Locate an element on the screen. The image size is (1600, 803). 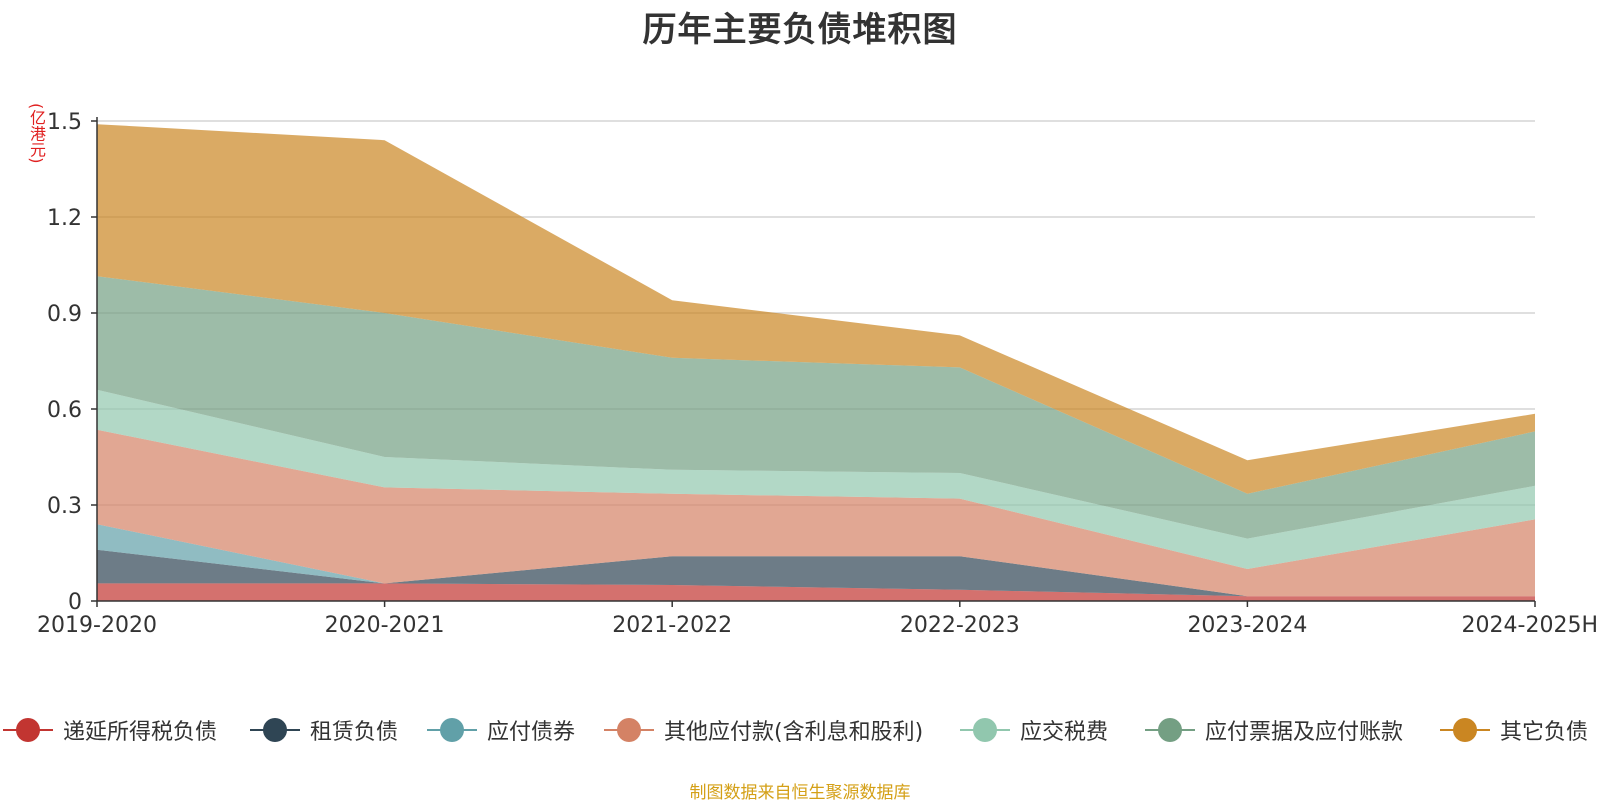
legend-label: 租赁负债 is located at coordinates (354, 732).